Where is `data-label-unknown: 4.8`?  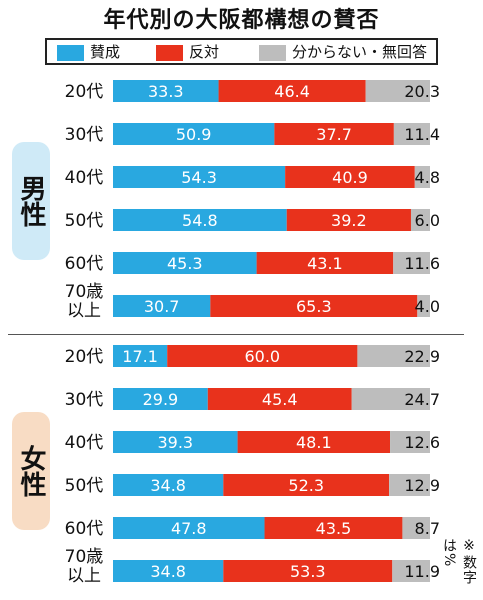 data-label-unknown: 4.8 is located at coordinates (427, 177).